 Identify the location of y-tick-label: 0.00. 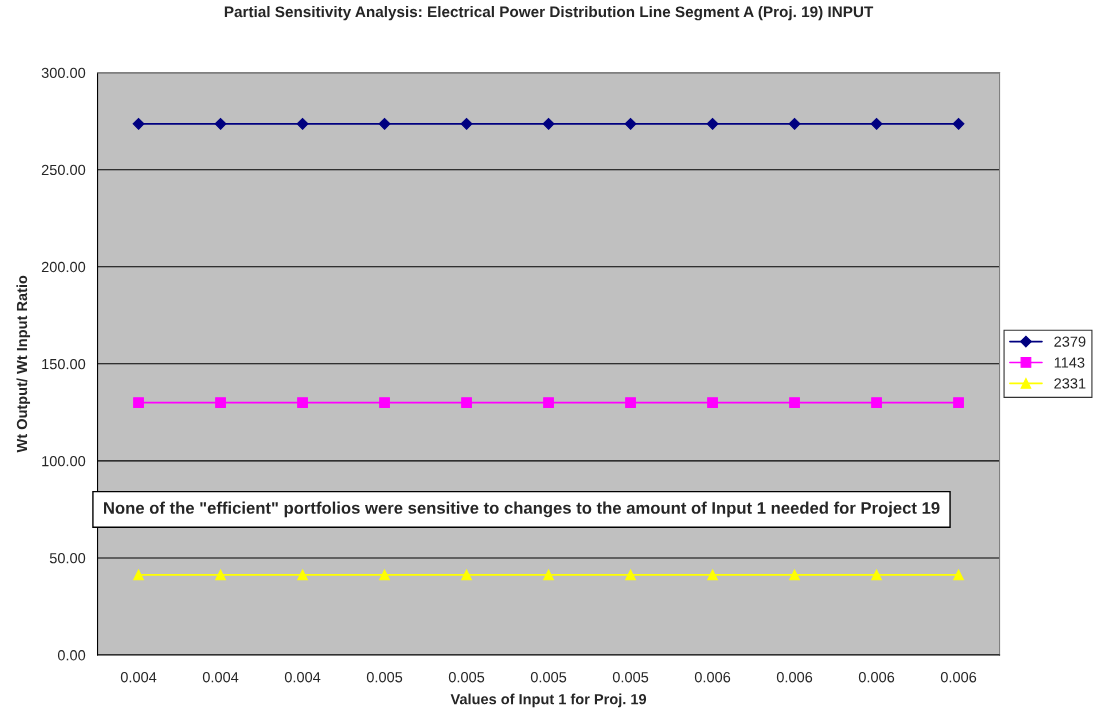
(71, 655).